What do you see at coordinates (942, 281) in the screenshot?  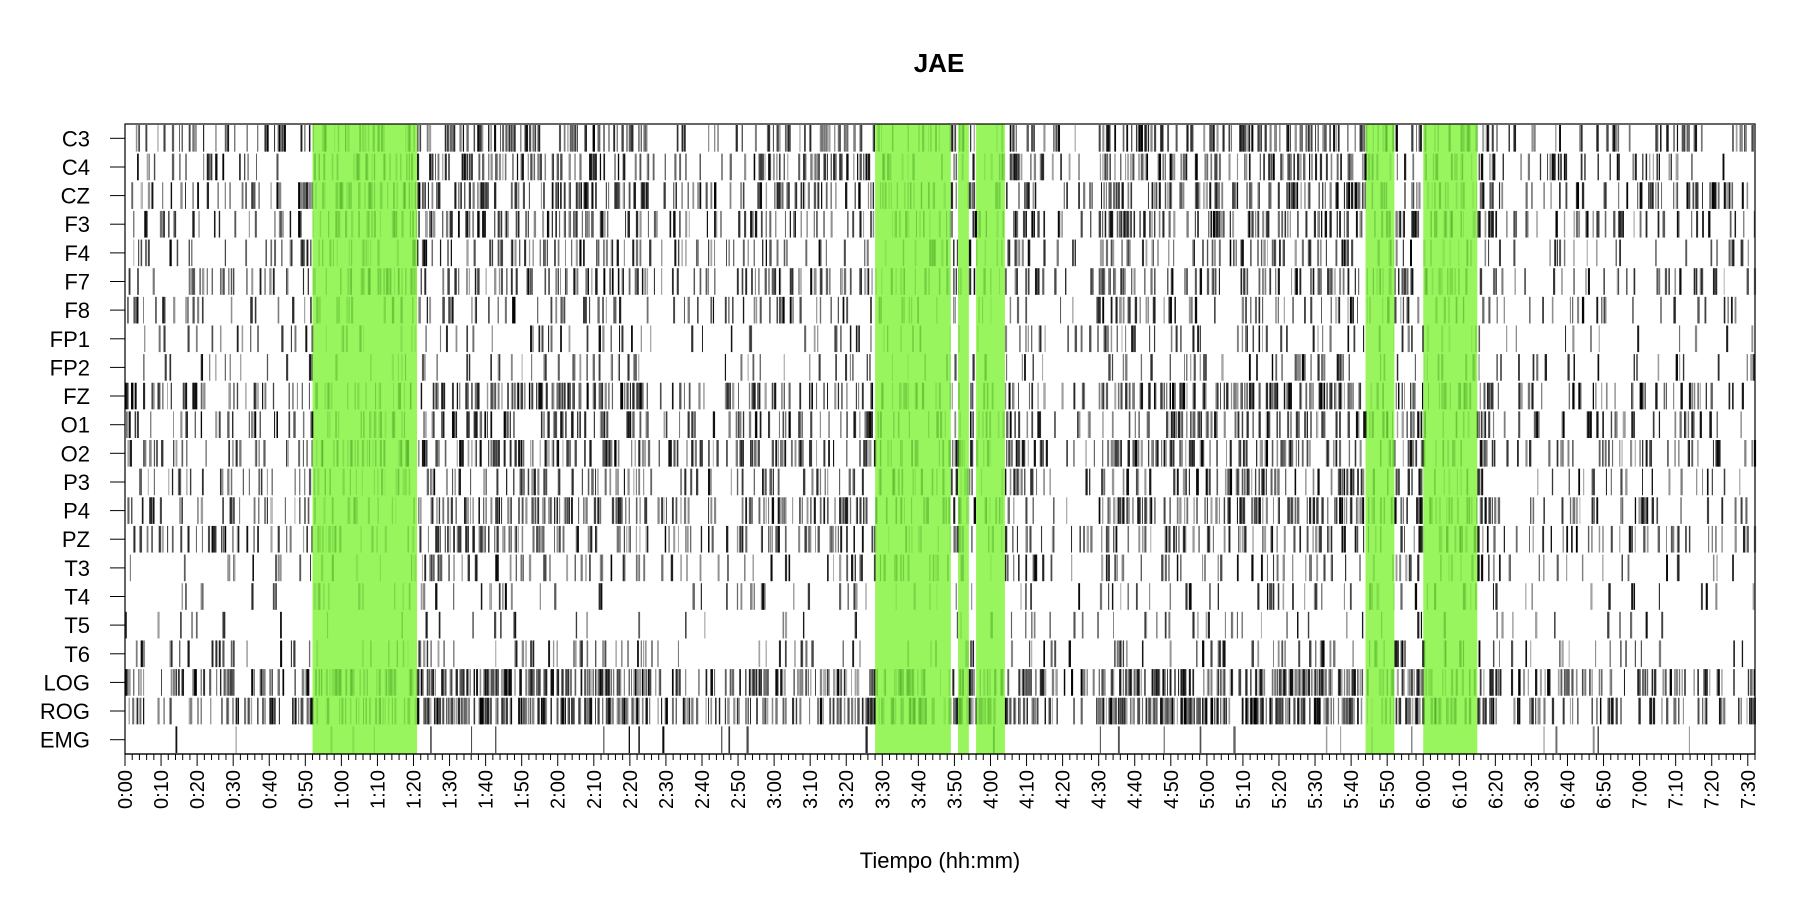 I see `channel-row-f7` at bounding box center [942, 281].